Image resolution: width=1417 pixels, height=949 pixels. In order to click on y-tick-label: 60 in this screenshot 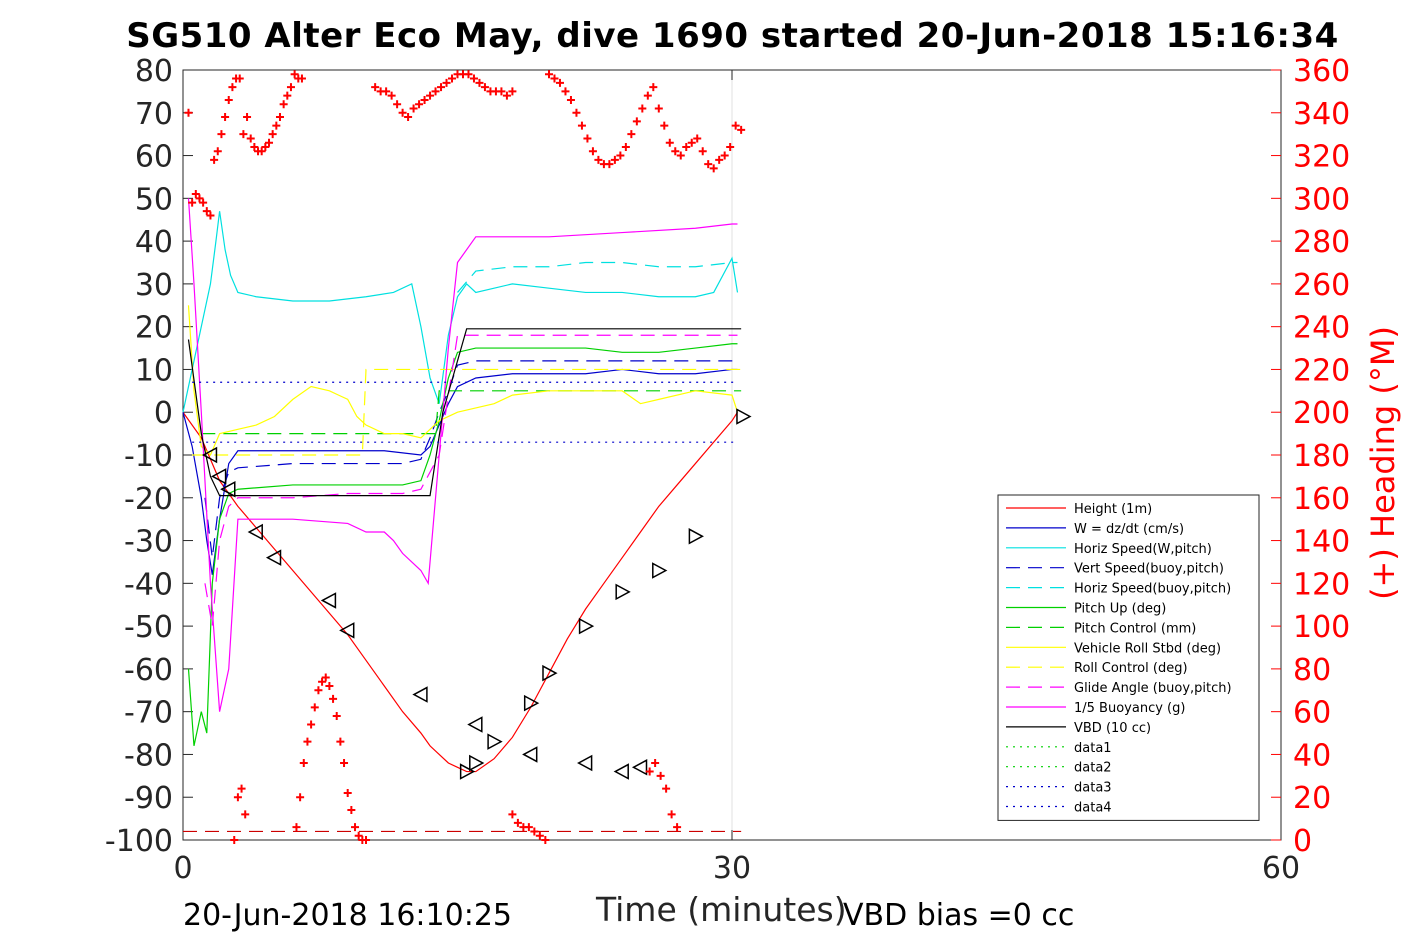, I will do `click(154, 157)`.